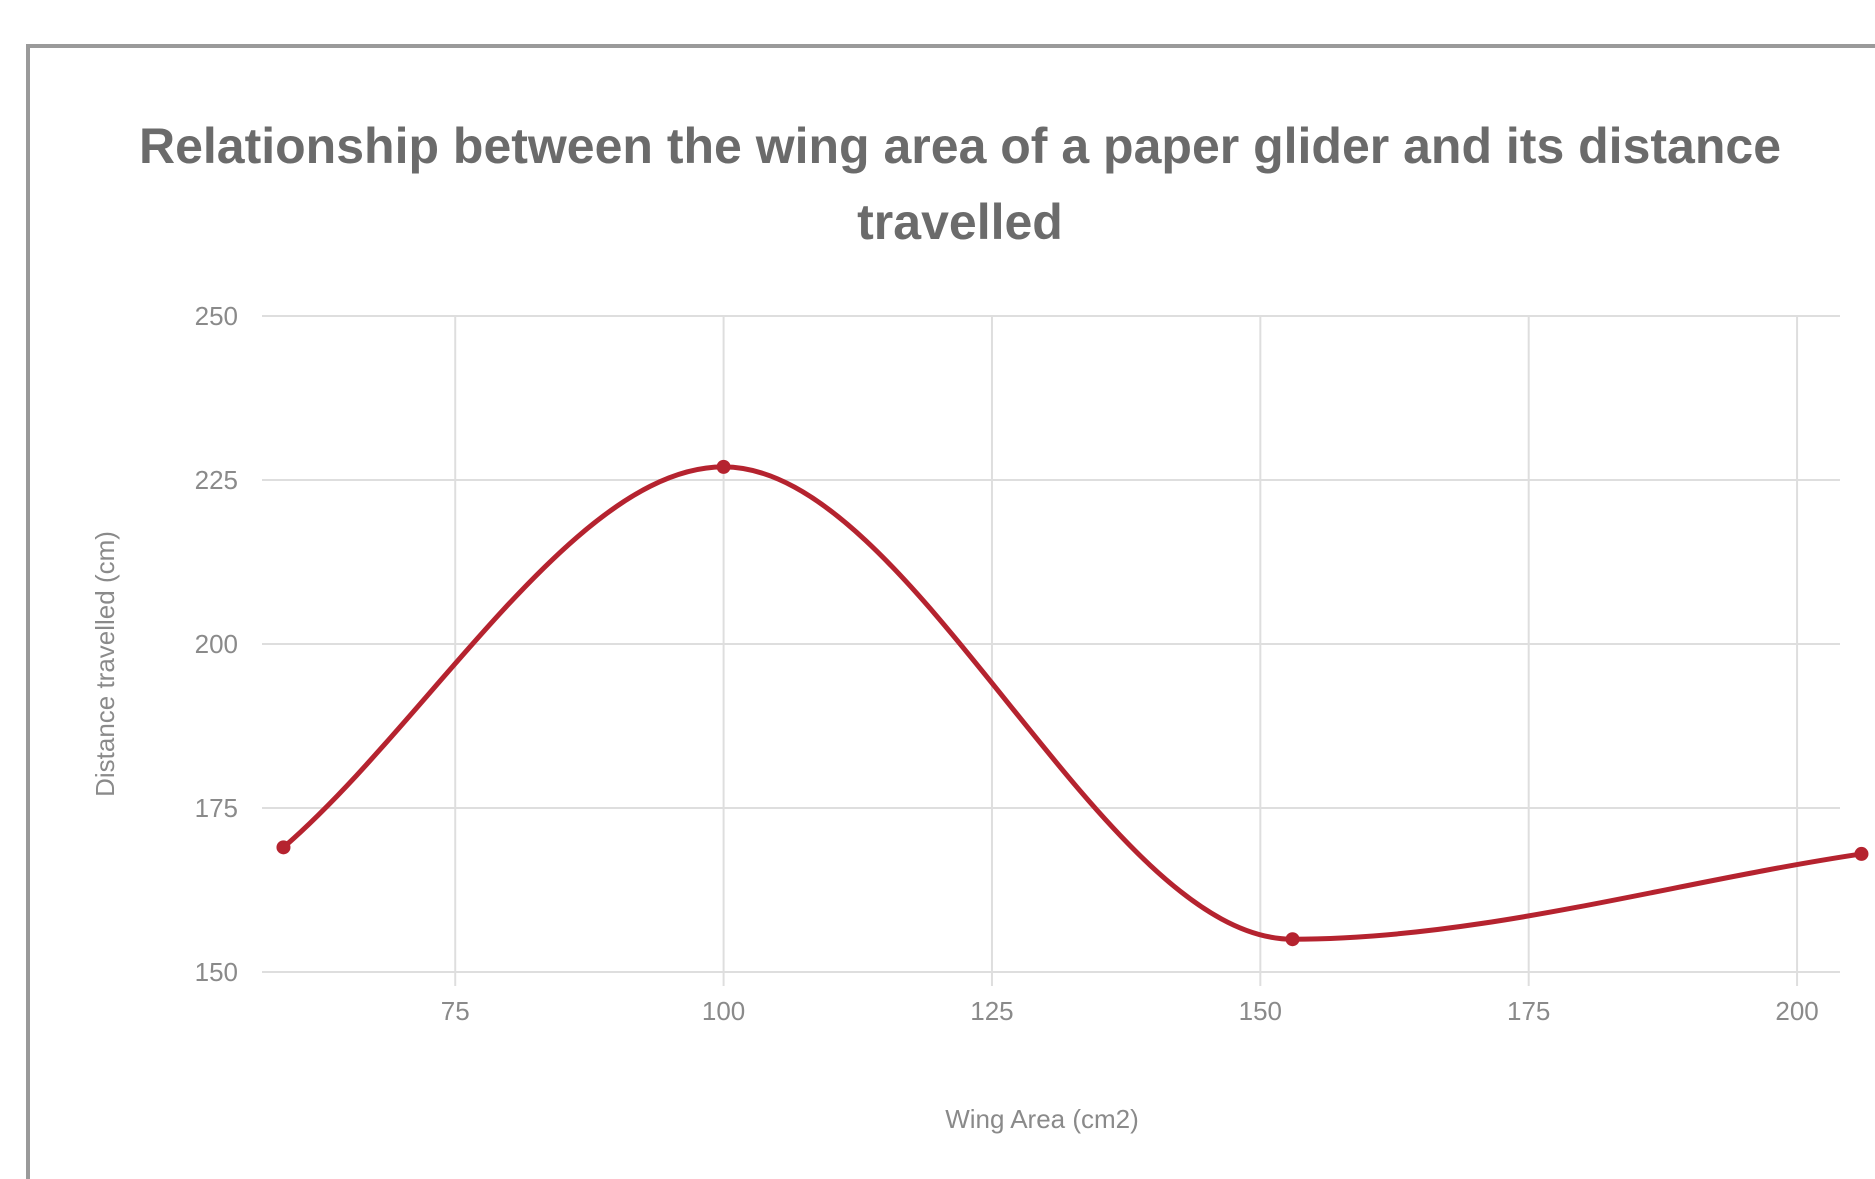 The height and width of the screenshot is (1179, 1875). Describe the element at coordinates (991, 1011) in the screenshot. I see `x-tick-label-125: 125` at that location.